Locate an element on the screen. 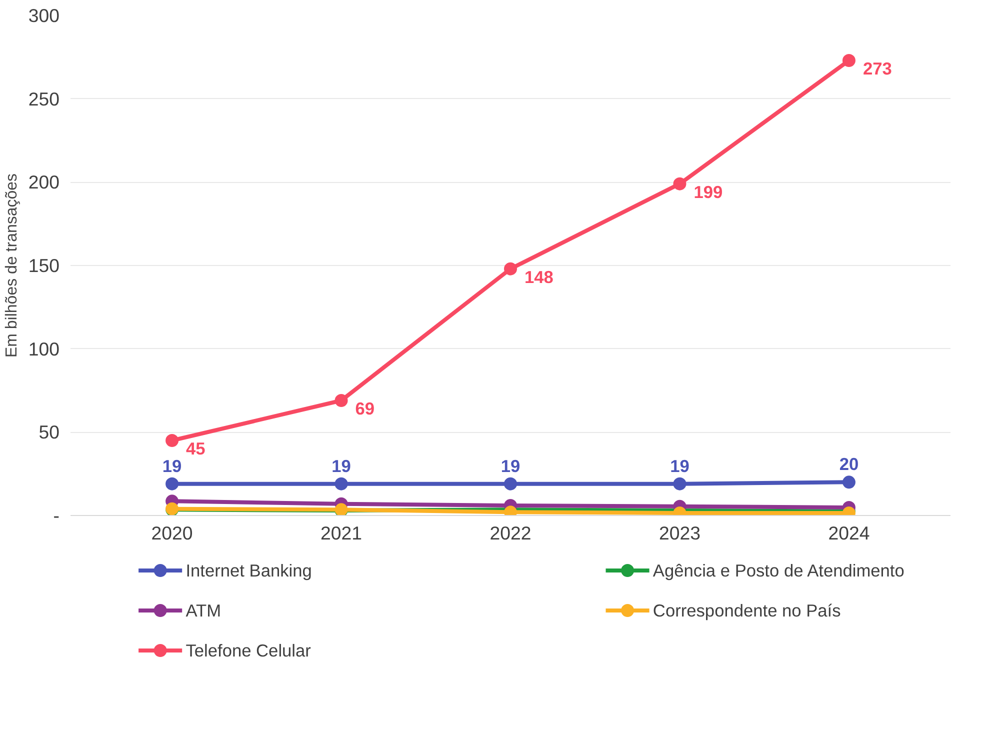  x-tick-label: 2021 is located at coordinates (341, 533).